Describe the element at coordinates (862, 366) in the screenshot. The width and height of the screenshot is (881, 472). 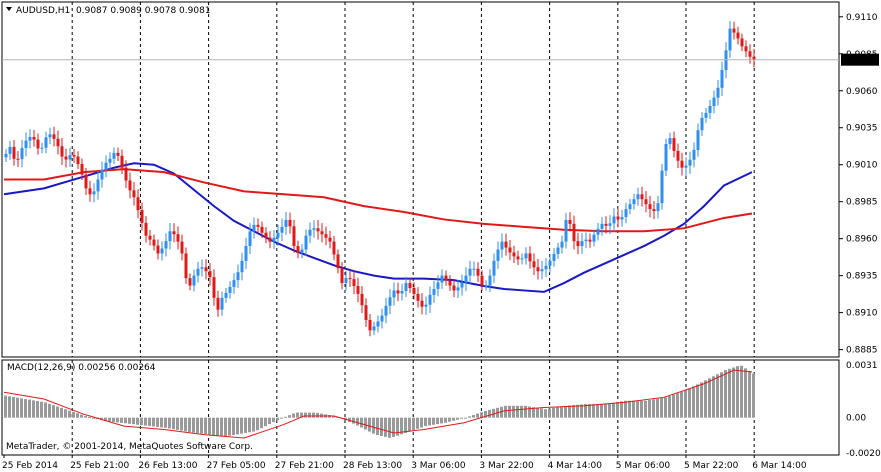
I see `macd-axis-label: 0.0031` at that location.